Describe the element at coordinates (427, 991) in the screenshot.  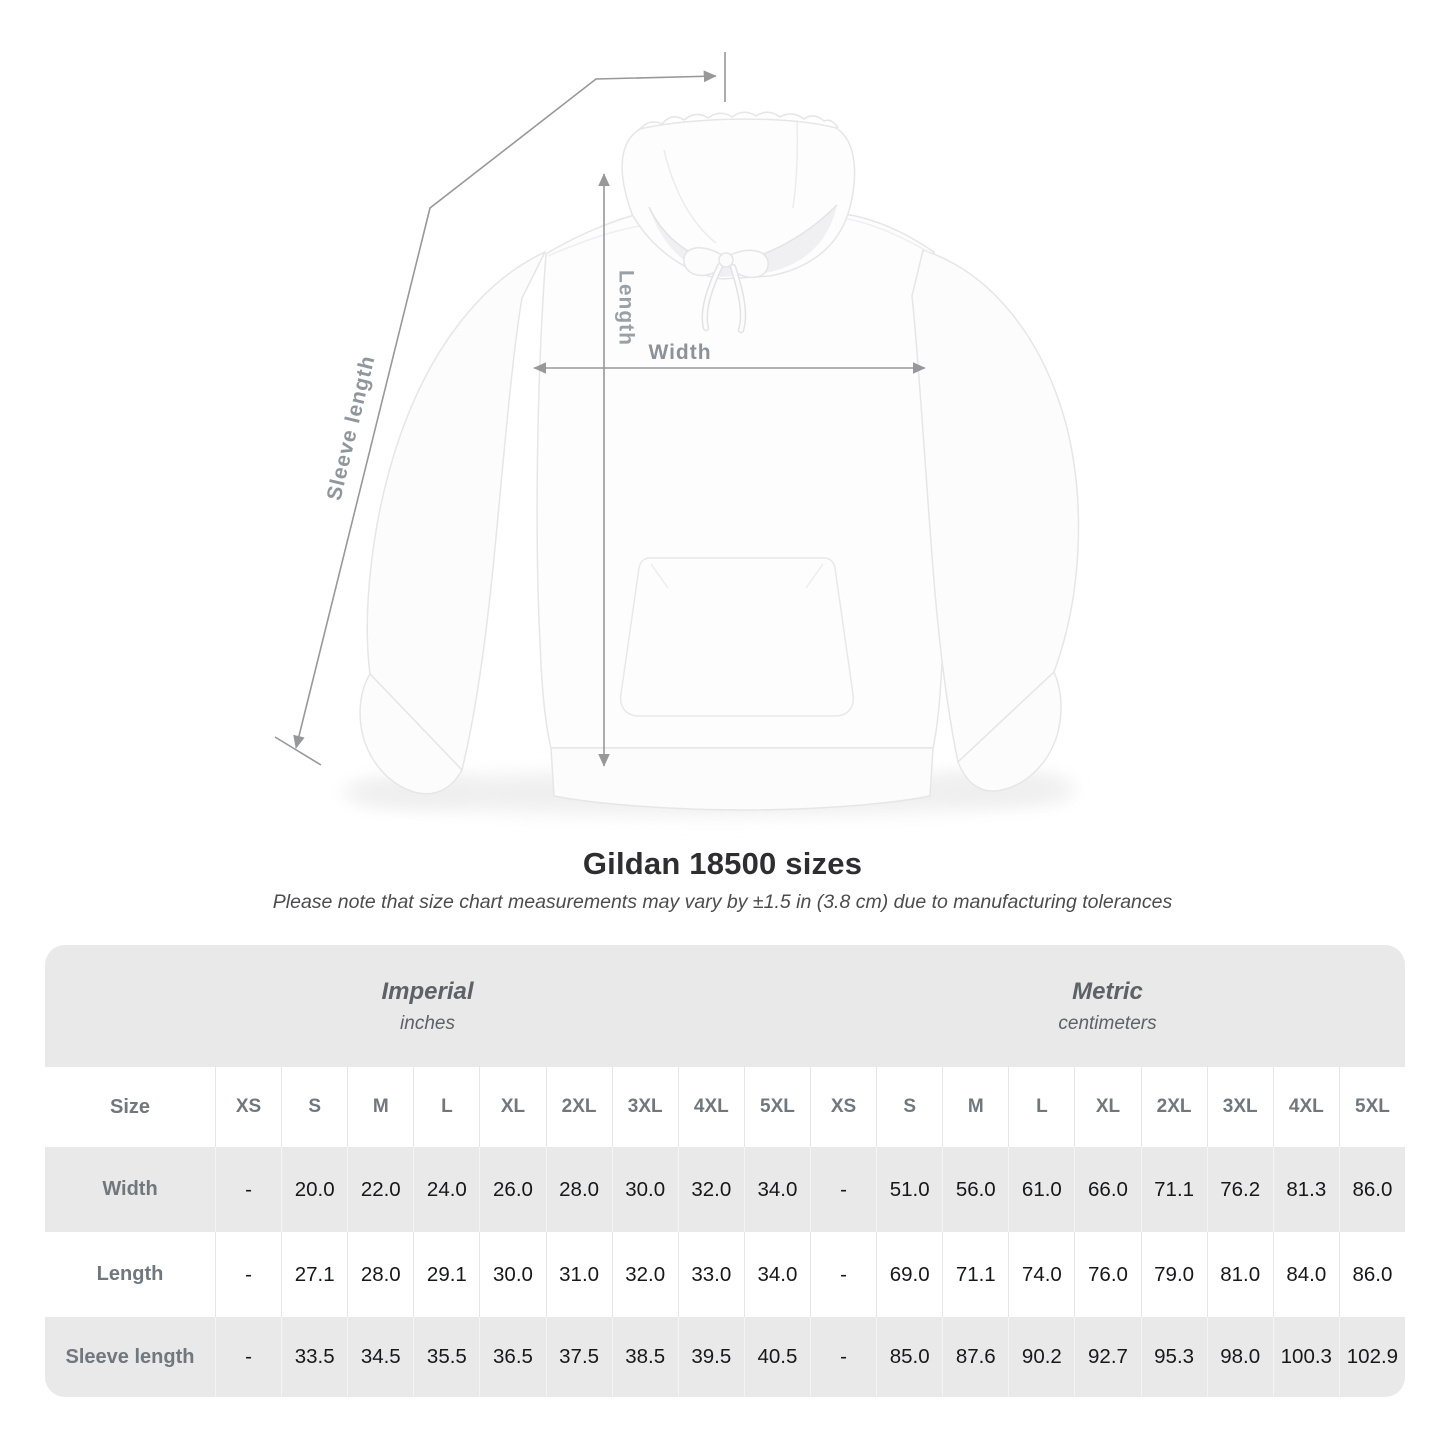
I see `imperial-label: Imperial` at that location.